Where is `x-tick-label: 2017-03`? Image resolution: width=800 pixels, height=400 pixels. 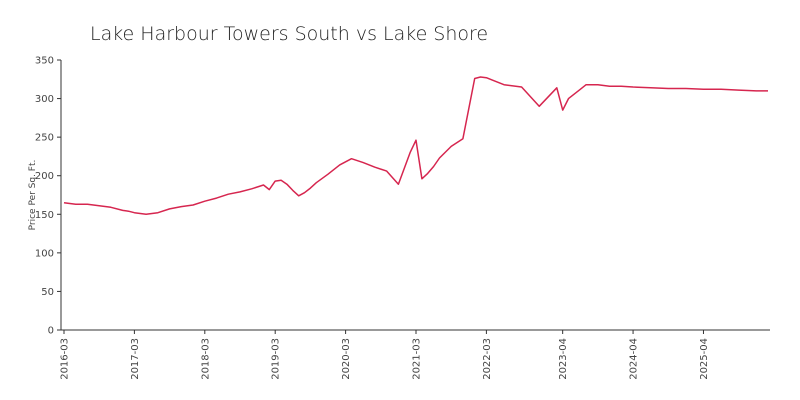
x-tick-label: 2017-03 is located at coordinates (135, 359).